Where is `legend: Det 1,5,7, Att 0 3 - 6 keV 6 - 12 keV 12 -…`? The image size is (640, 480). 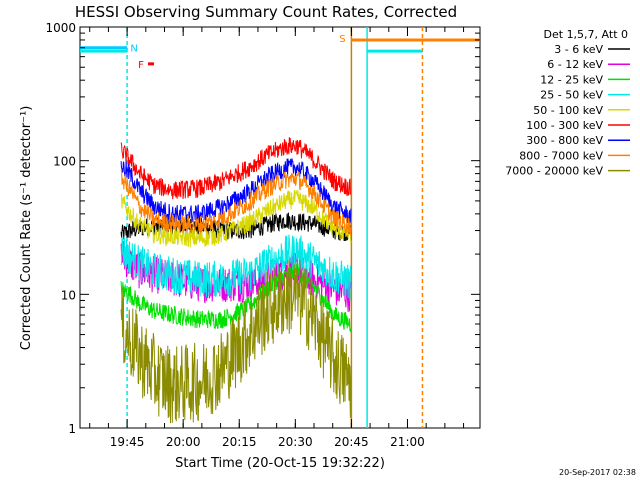 legend: Det 1,5,7, Att 0 3 - 6 keV 6 - 12 keV 12 -… is located at coordinates (567, 103).